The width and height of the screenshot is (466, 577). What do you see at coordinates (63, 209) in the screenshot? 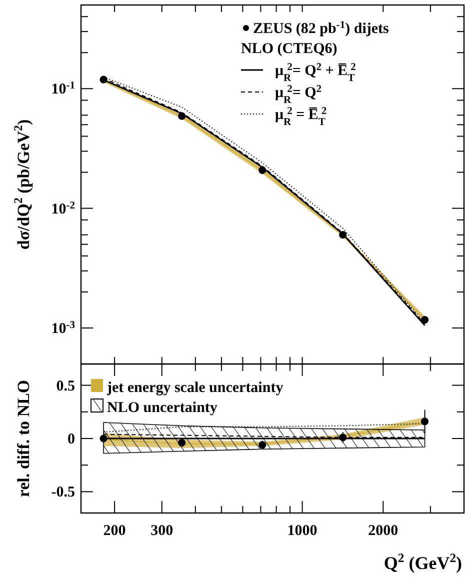
I see `y-tick-label: 10$^{-2}$` at bounding box center [63, 209].